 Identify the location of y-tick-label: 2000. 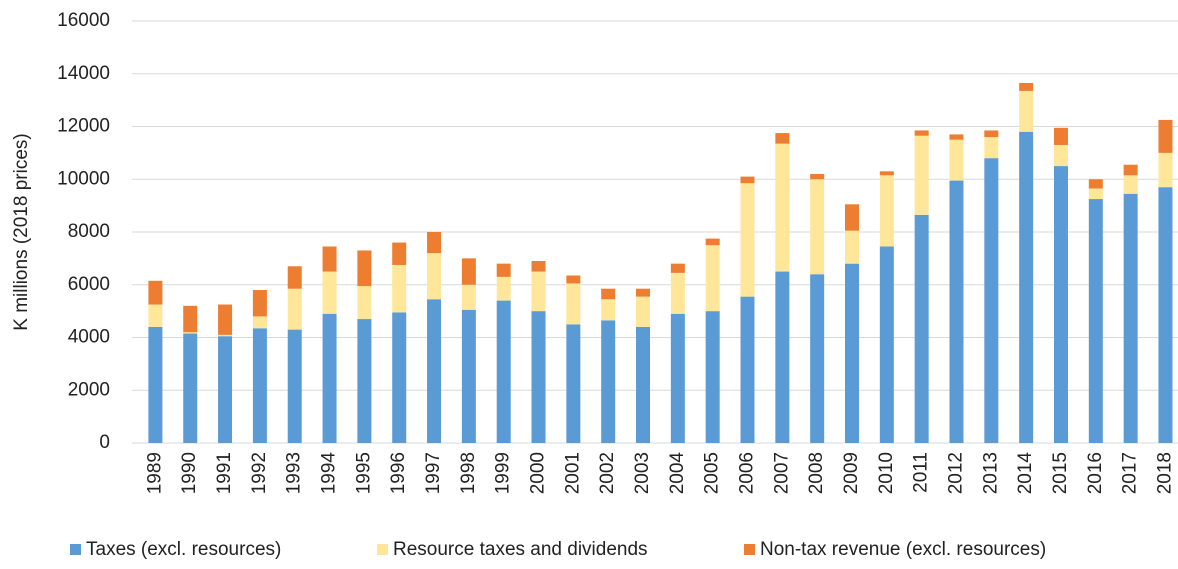
(89, 389).